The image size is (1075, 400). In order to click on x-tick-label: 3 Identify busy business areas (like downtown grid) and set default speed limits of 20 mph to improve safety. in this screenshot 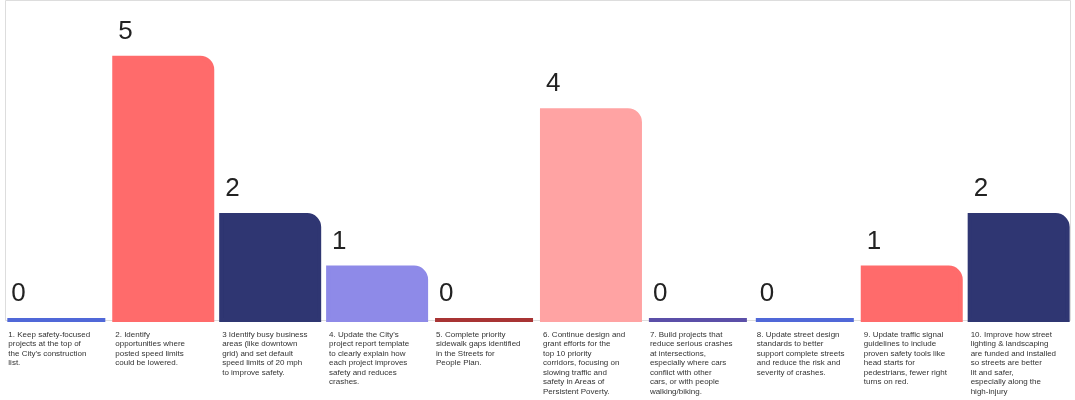, I will do `click(265, 353)`.